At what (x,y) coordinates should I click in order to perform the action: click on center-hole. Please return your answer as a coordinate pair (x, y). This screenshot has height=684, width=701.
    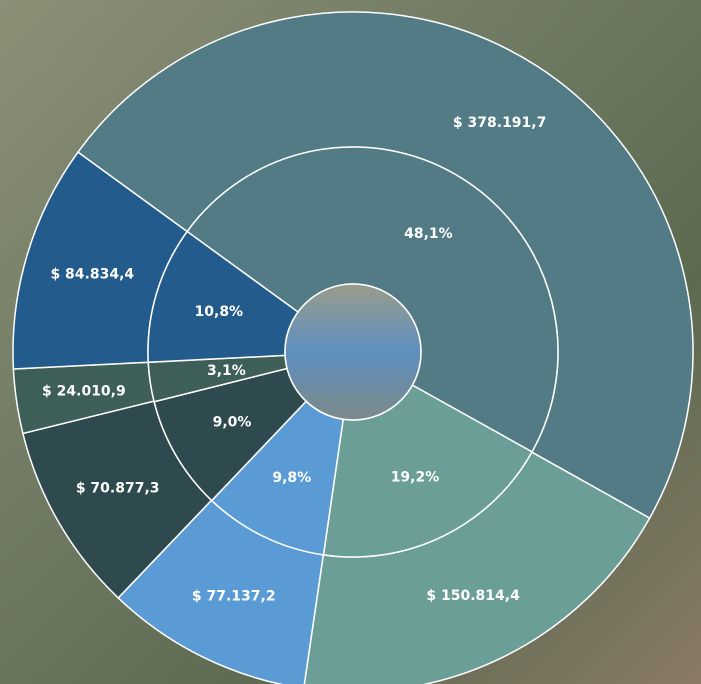
    Looking at the image, I should click on (353, 352).